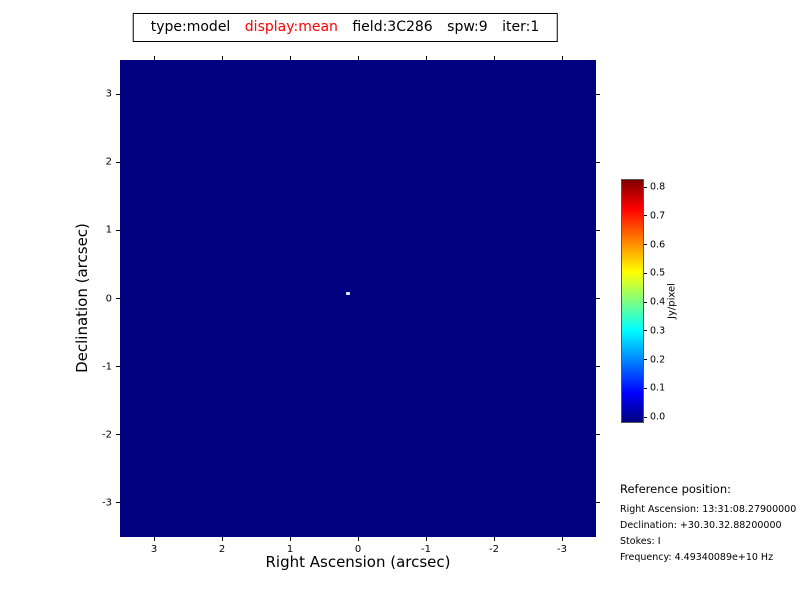 The height and width of the screenshot is (600, 800). Describe the element at coordinates (708, 509) in the screenshot. I see `reference-right-ascension: Right Ascension: 13:31:08.27900000` at that location.